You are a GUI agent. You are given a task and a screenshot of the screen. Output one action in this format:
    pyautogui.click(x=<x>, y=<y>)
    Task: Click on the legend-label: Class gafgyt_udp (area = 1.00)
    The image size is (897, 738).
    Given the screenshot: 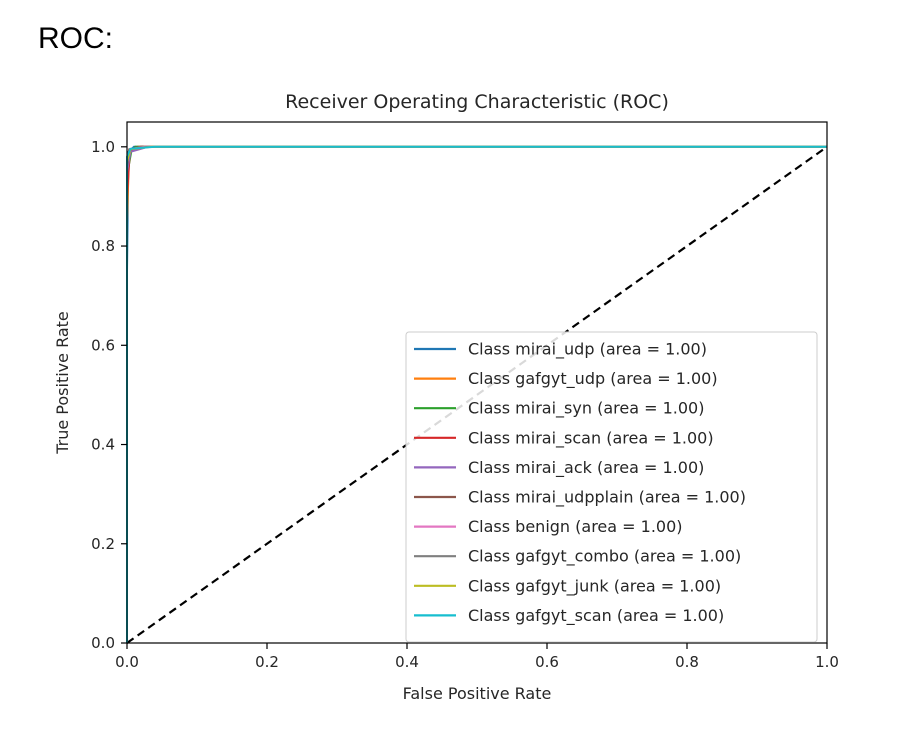 What is the action you would take?
    pyautogui.click(x=593, y=379)
    